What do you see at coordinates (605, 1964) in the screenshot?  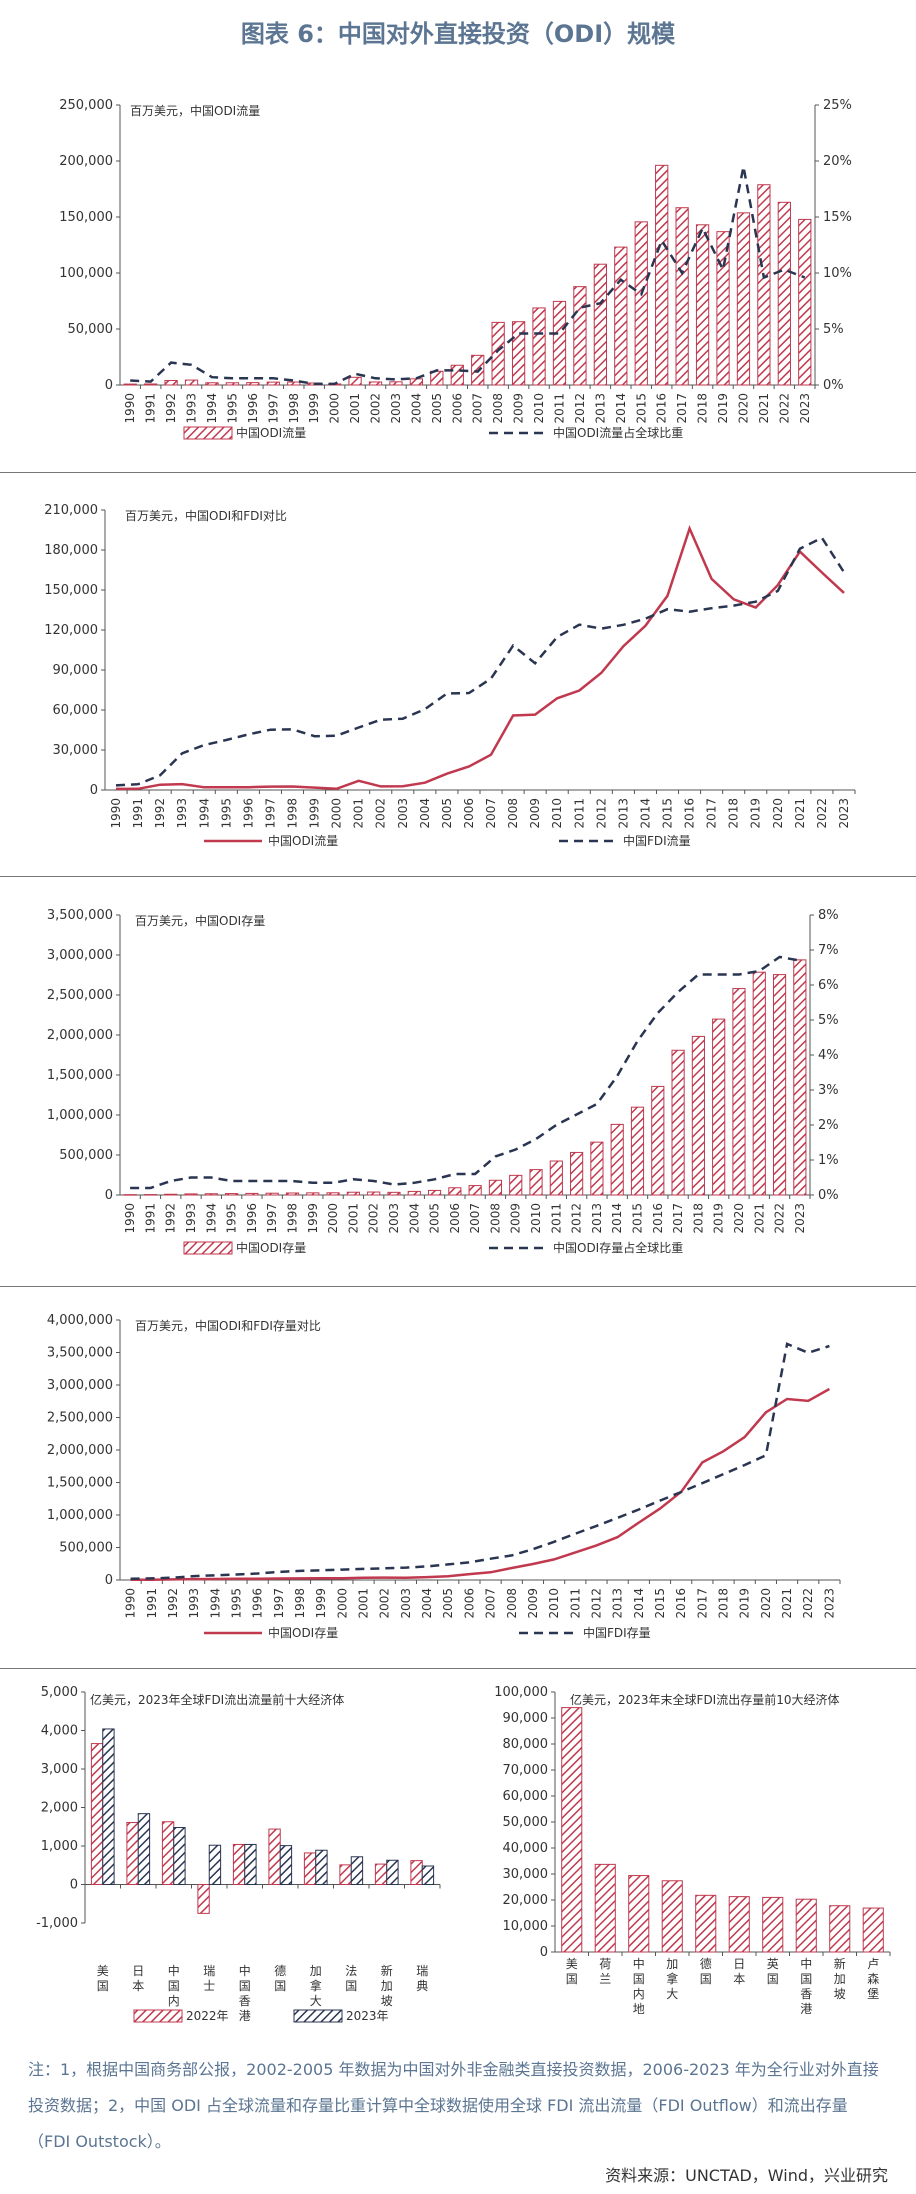 I see `x-tick-label: 荷` at bounding box center [605, 1964].